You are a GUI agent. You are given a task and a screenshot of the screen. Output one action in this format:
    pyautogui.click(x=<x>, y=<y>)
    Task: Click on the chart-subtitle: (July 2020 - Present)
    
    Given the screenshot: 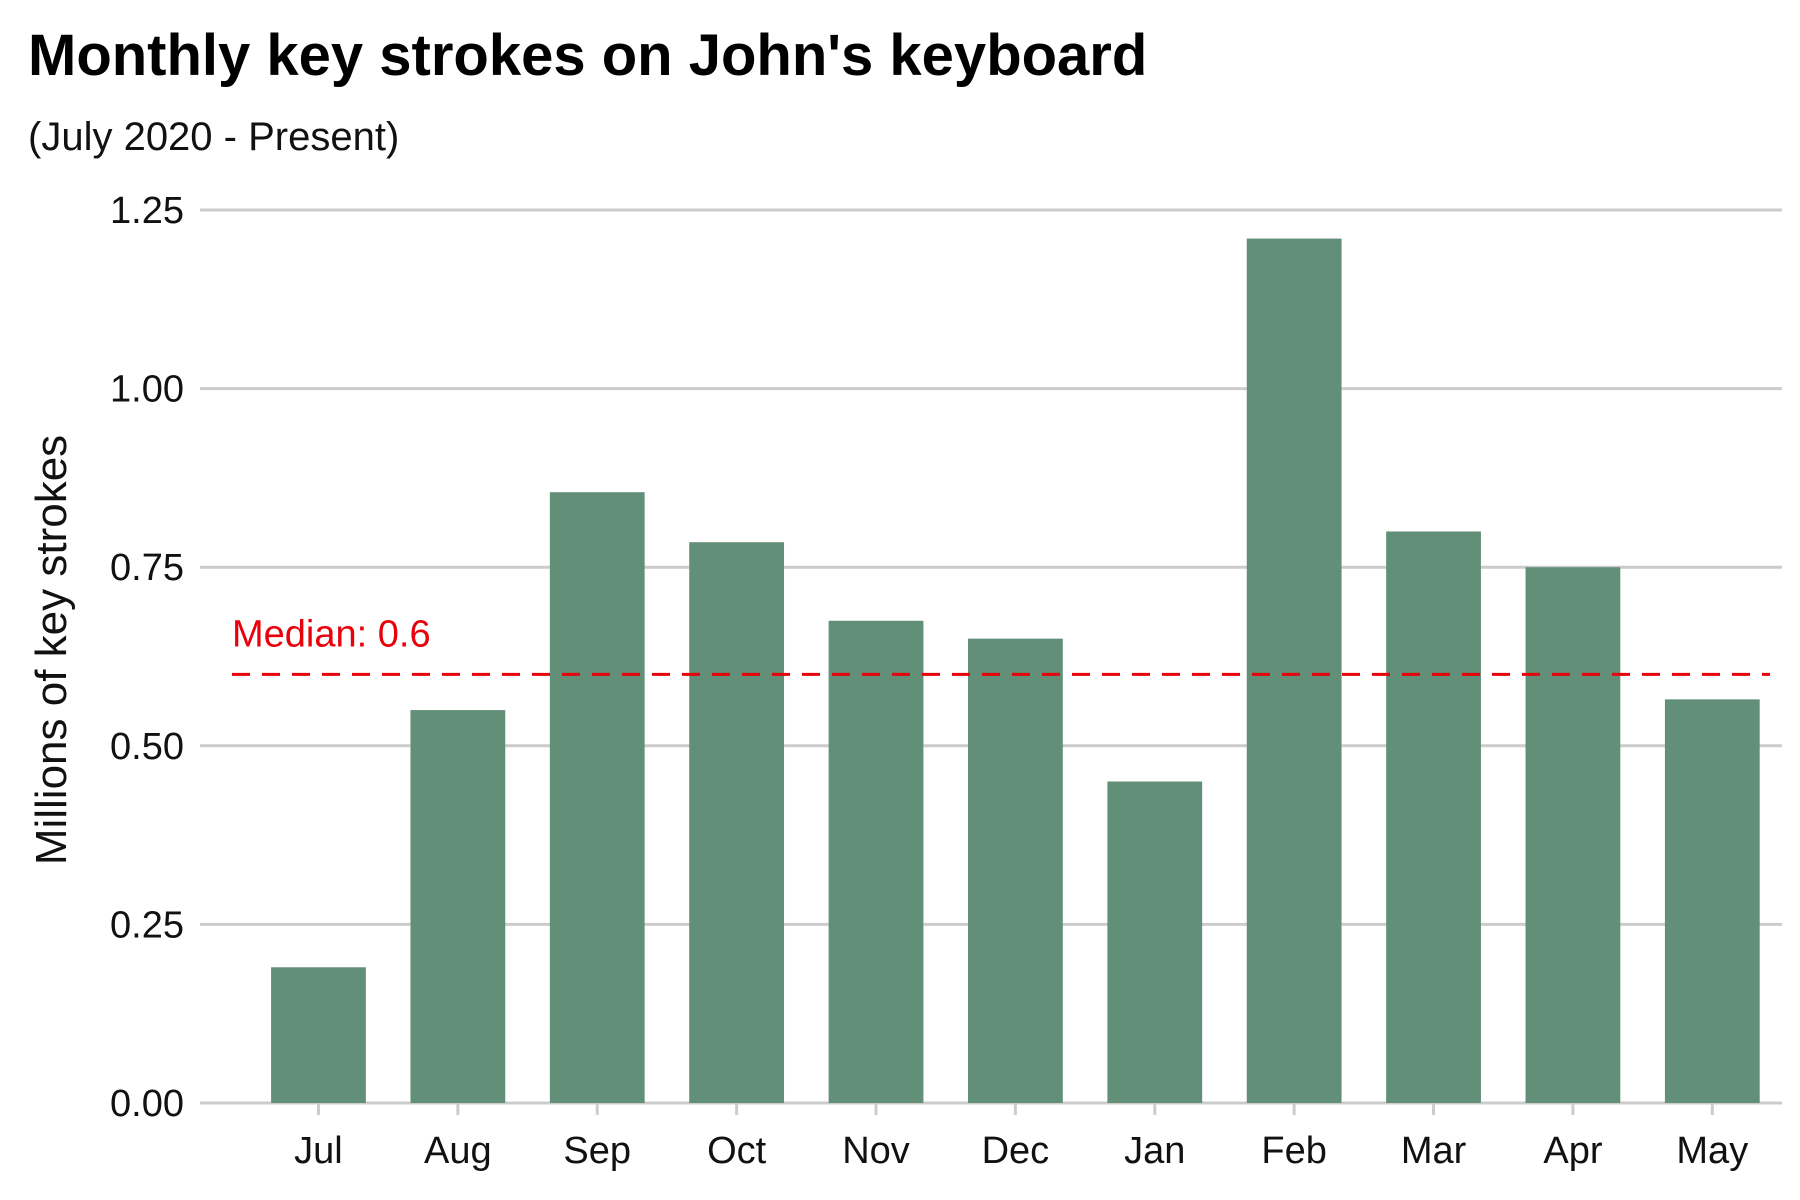 What is the action you would take?
    pyautogui.click(x=213, y=137)
    